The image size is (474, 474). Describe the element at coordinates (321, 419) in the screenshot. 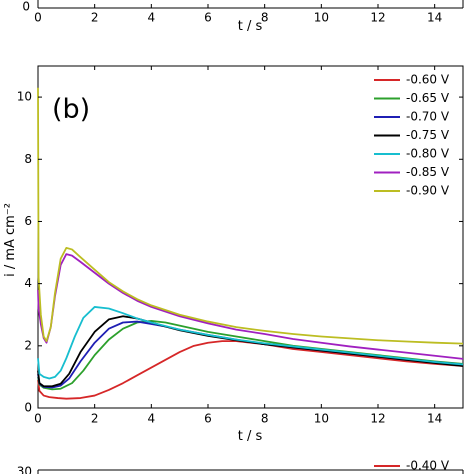

I see `panel-b-x-tick-label: 10` at that location.